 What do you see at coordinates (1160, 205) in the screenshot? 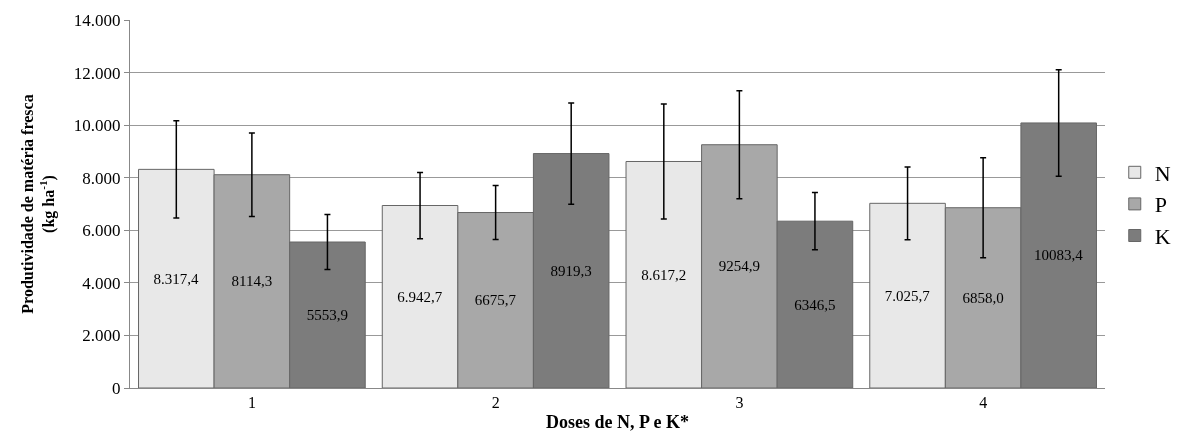
I see `legend-label: P` at bounding box center [1160, 205].